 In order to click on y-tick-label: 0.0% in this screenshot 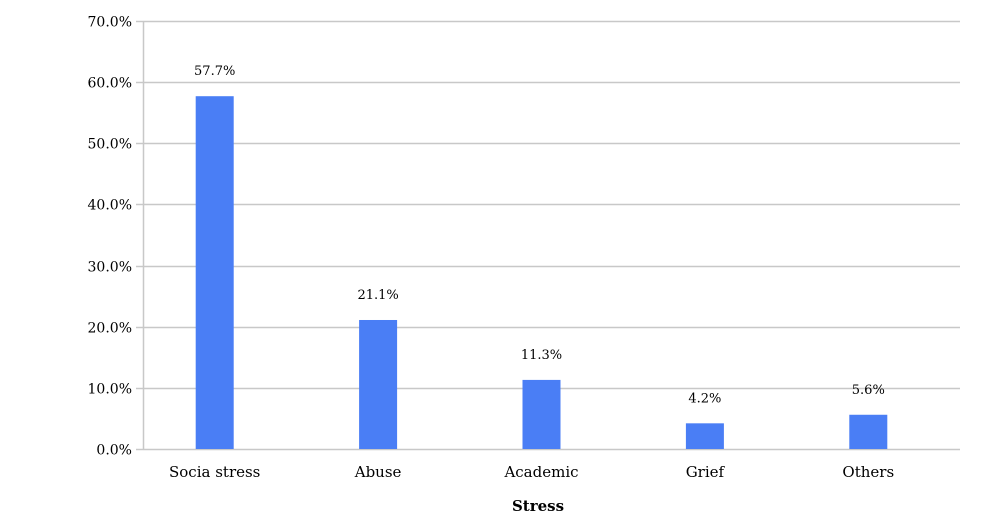, I will do `click(114, 451)`.